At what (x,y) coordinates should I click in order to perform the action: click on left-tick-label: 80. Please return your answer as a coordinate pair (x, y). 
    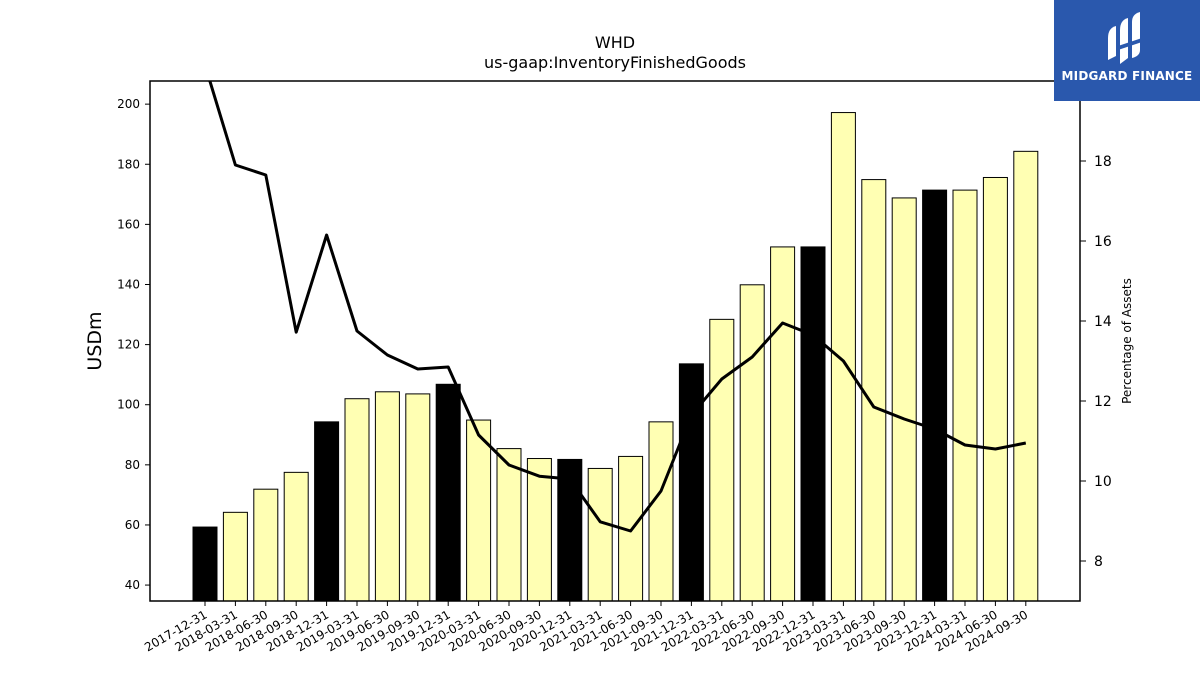
    Looking at the image, I should click on (132, 465).